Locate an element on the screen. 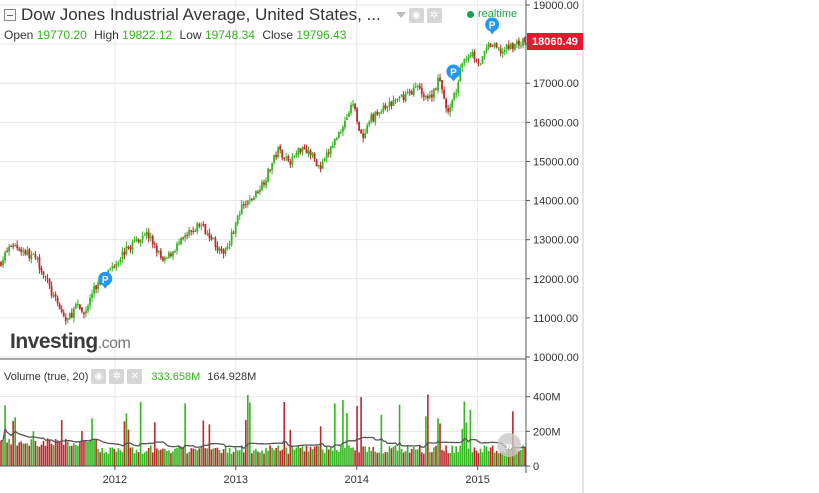  ohlc-low-value: 19748.34 is located at coordinates (229, 35).